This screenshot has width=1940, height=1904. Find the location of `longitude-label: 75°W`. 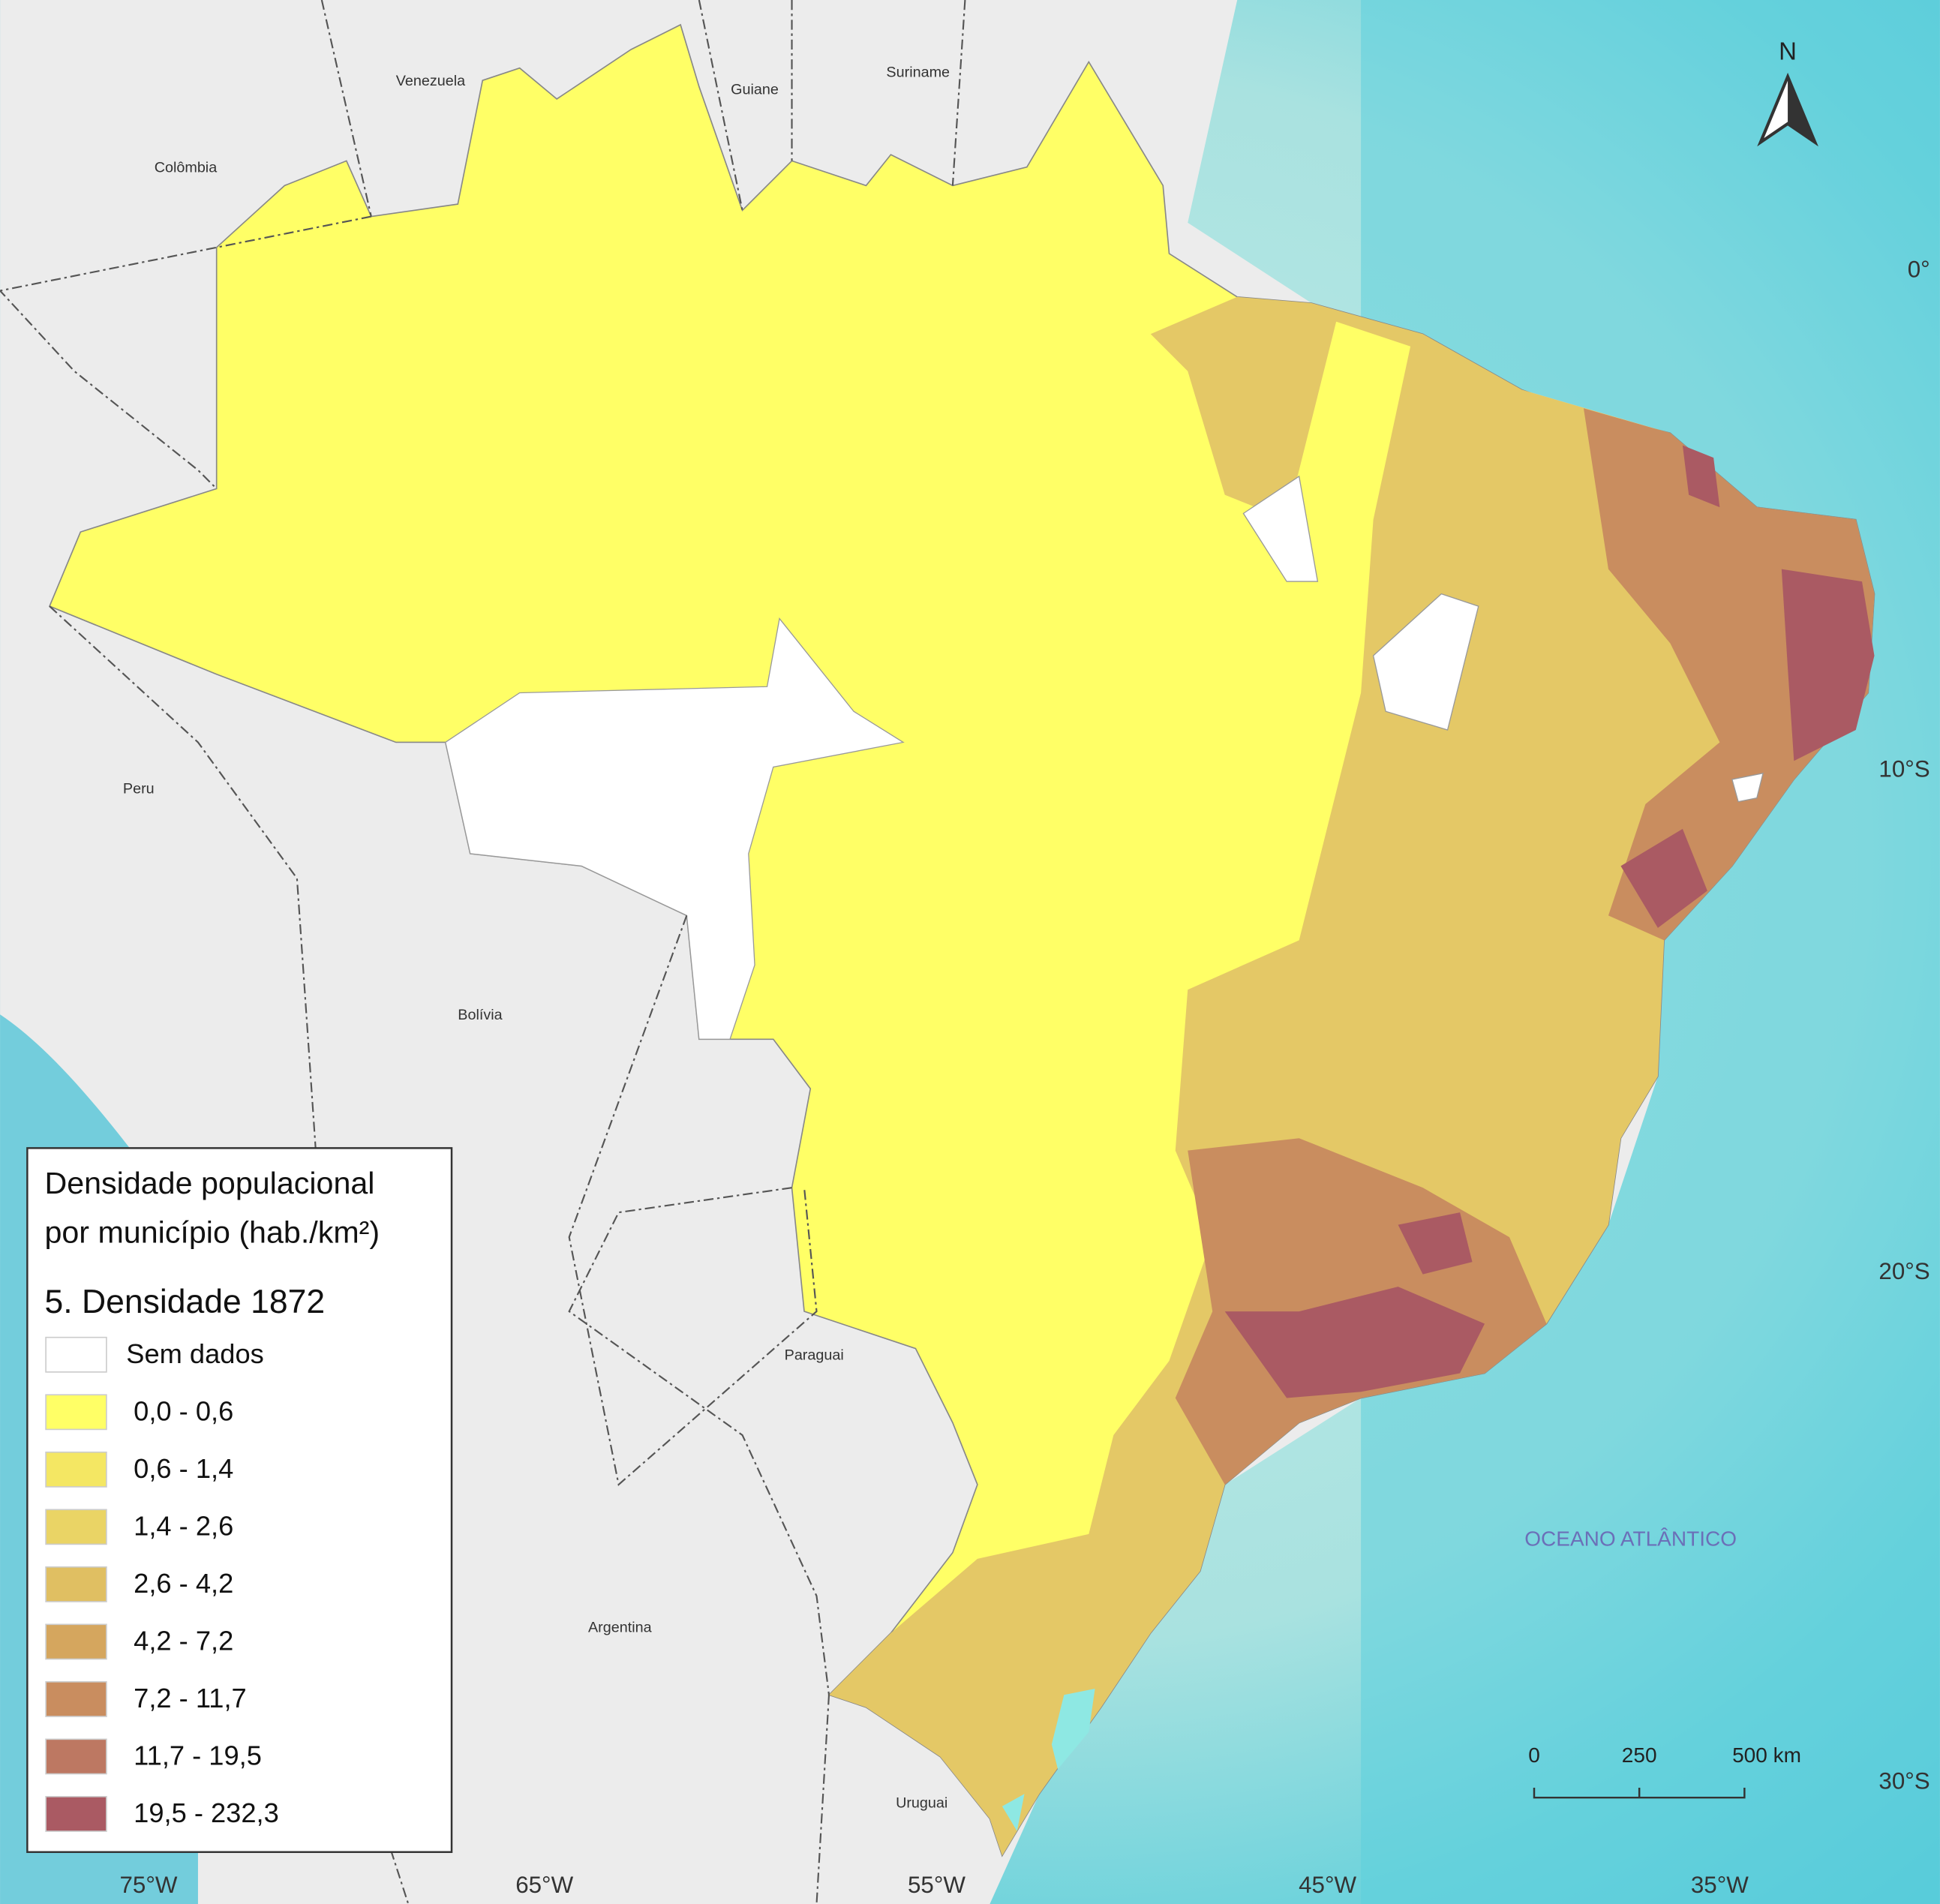

longitude-label: 75°W is located at coordinates (149, 1885).